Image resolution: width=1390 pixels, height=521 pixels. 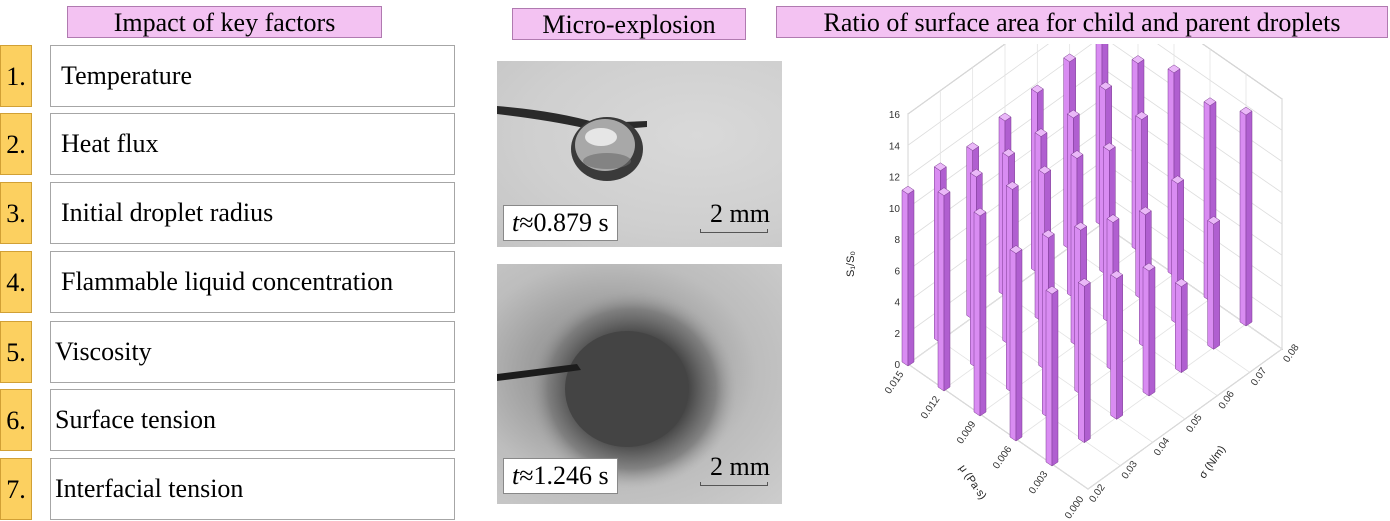 What do you see at coordinates (931, 407) in the screenshot?
I see `mu-tick-label: 0.012` at bounding box center [931, 407].